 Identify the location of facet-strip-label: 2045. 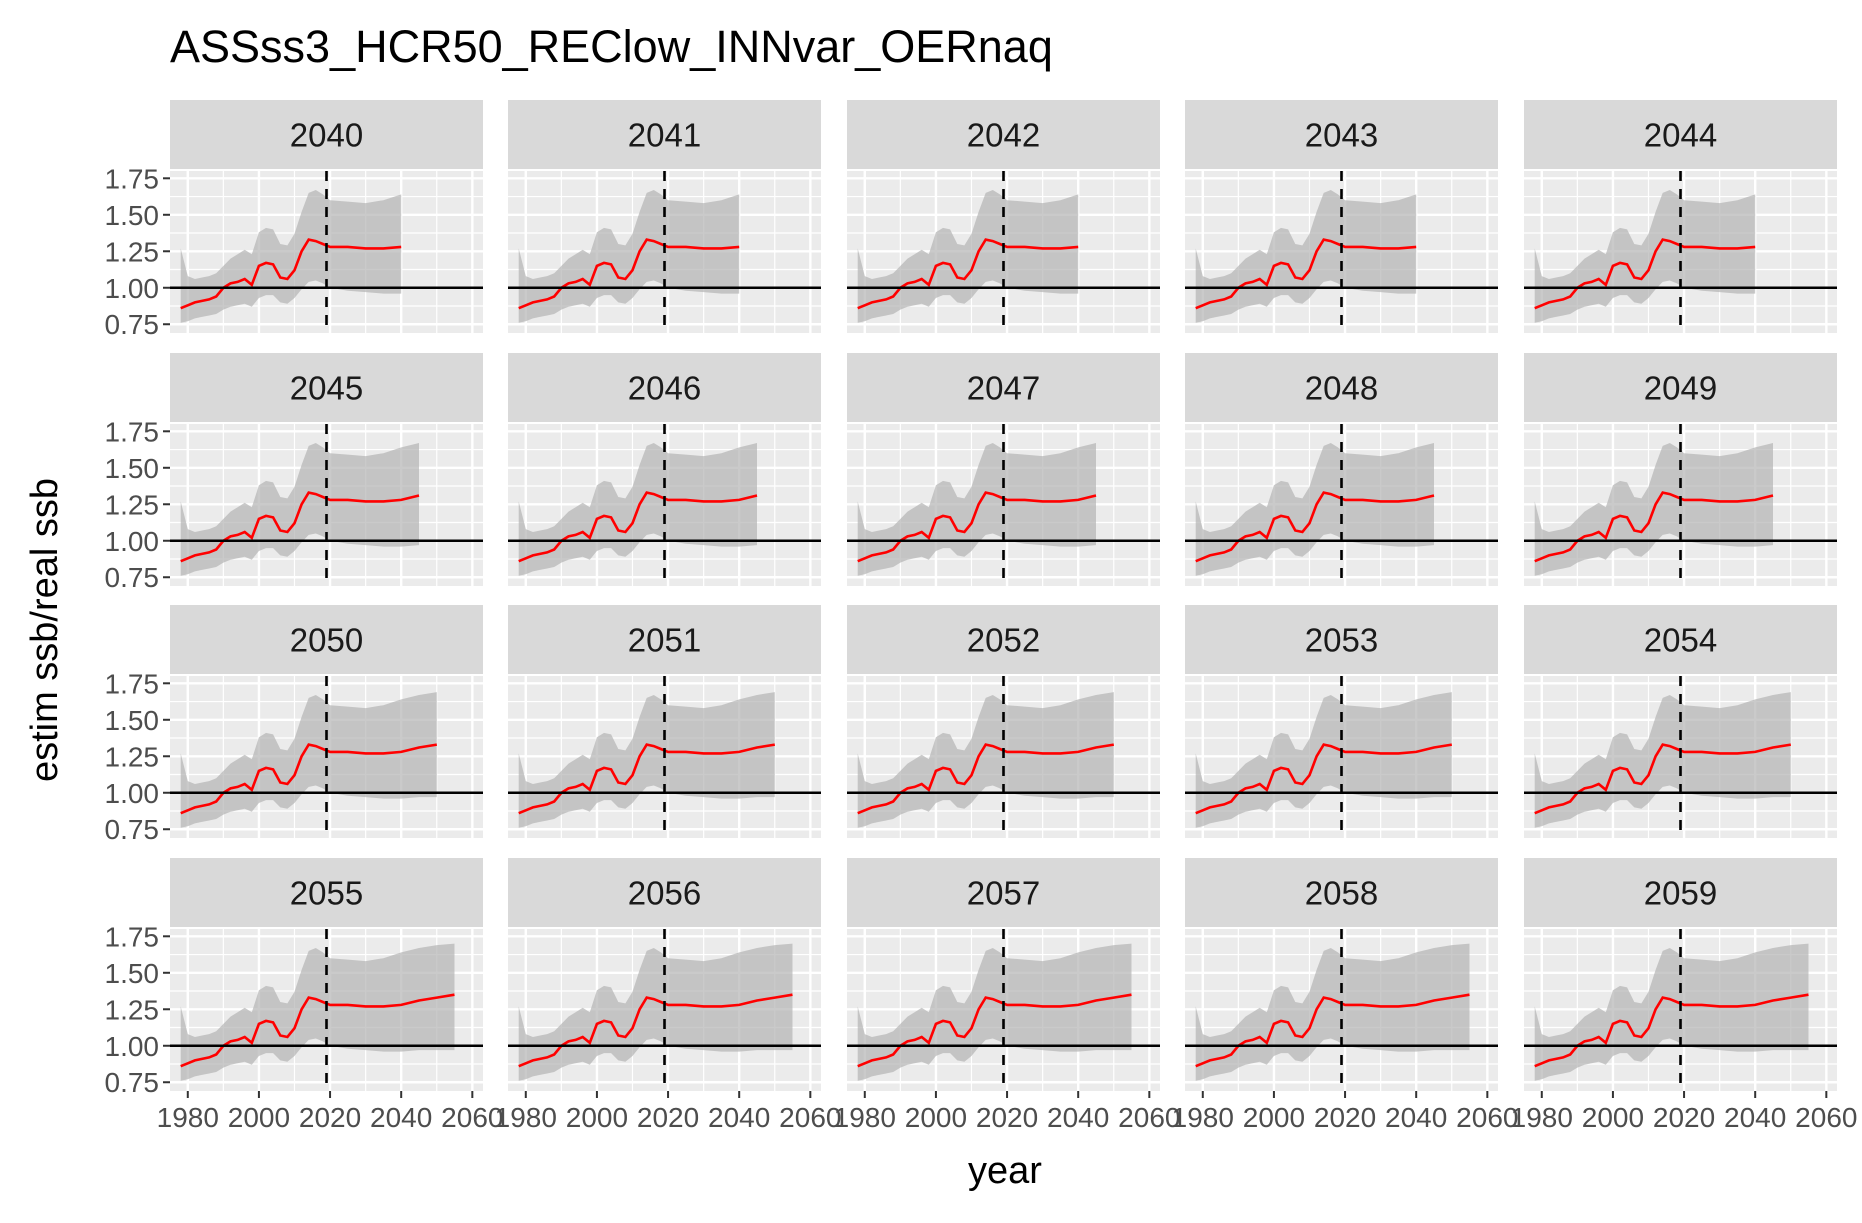
(326, 388).